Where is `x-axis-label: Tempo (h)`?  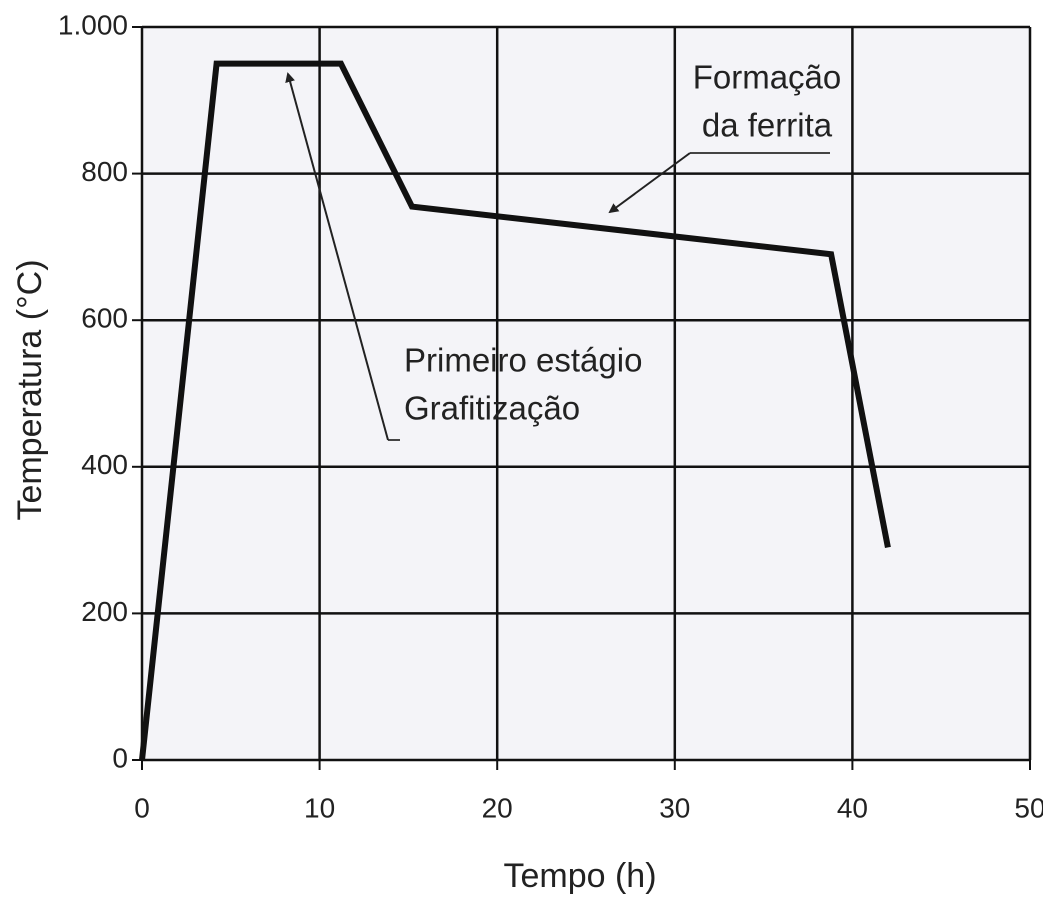
x-axis-label: Tempo (h) is located at coordinates (579, 876).